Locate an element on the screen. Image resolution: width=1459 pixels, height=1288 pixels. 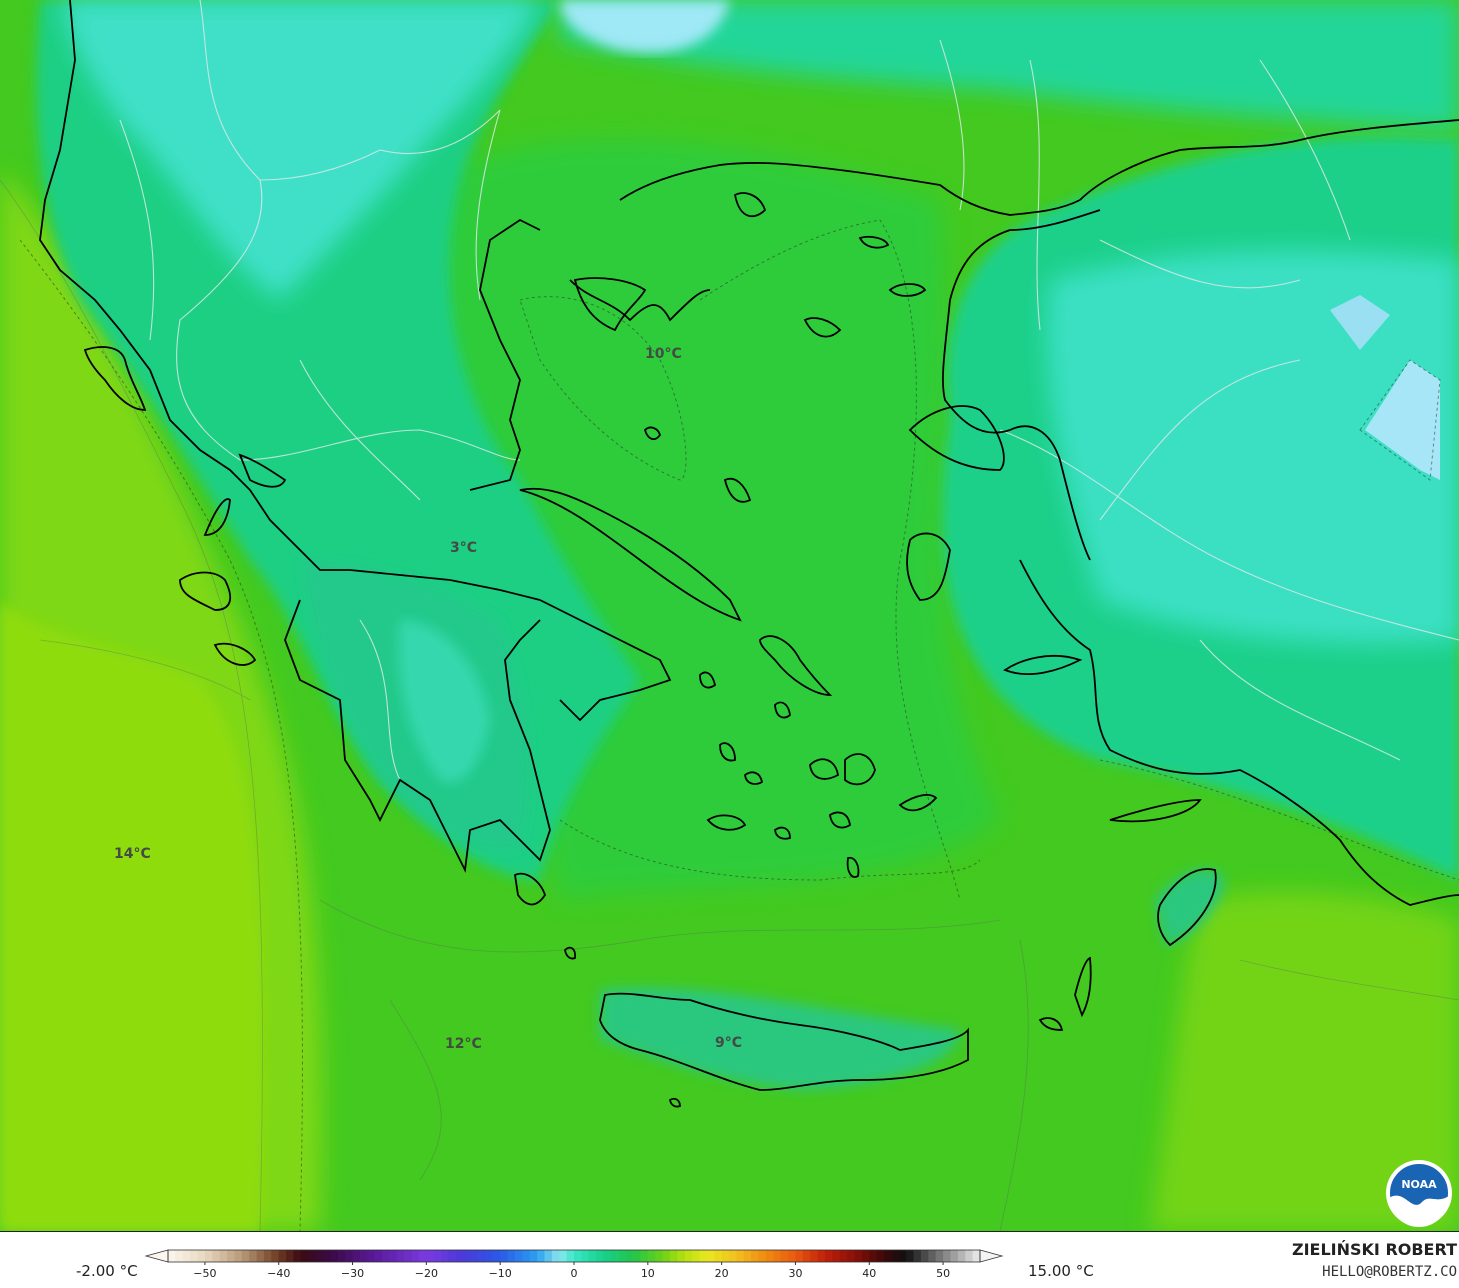
temperature-colorbar: −50 −40 −30 −20 −10 0 10 20 30 40 50 is located at coordinates (574, 1264).